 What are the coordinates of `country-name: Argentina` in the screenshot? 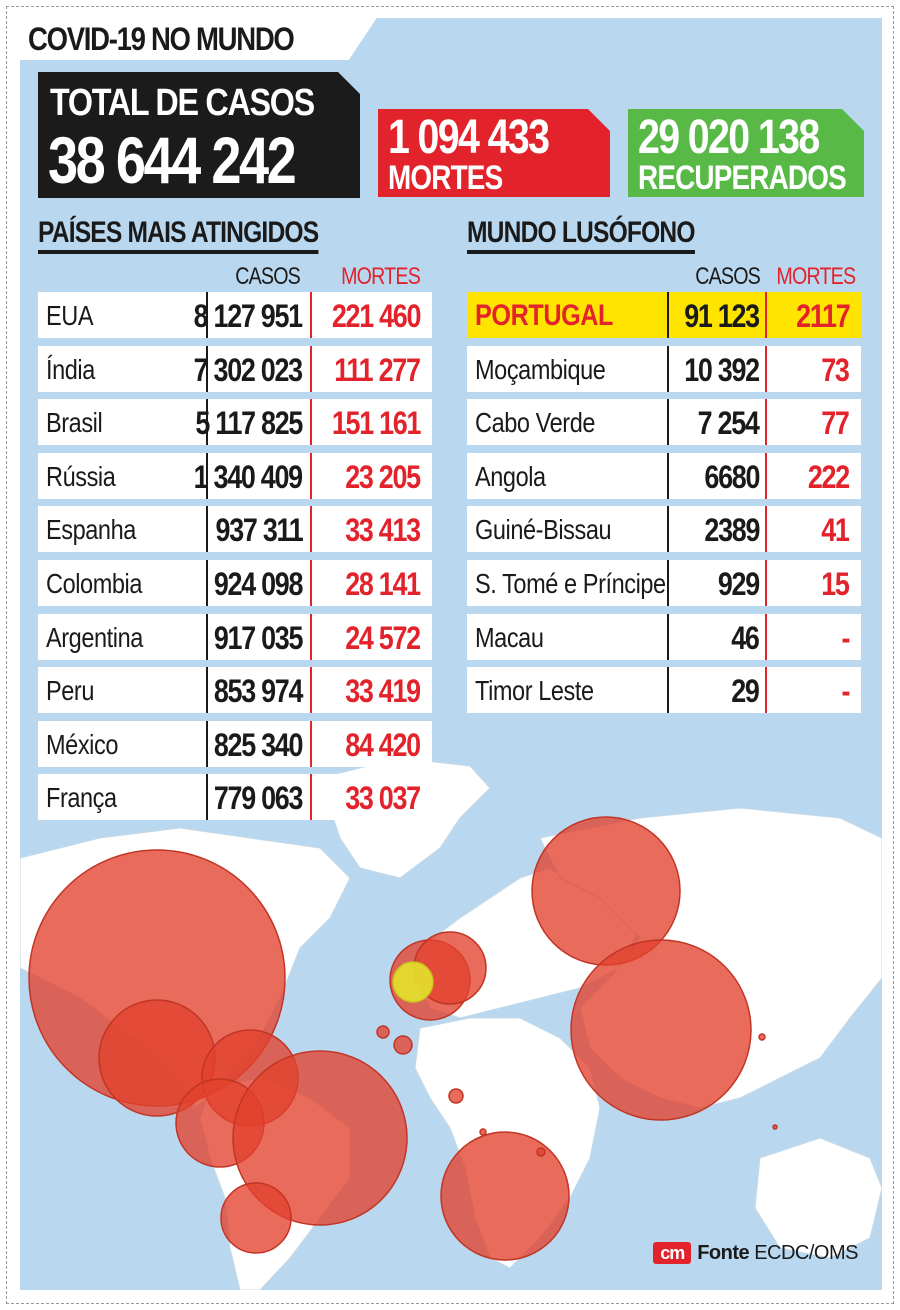 It's located at (94, 637).